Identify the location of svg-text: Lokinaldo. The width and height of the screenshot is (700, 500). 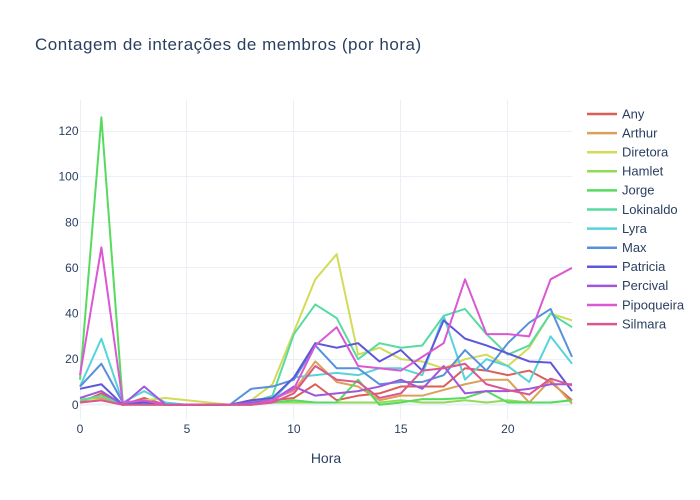
(650, 209).